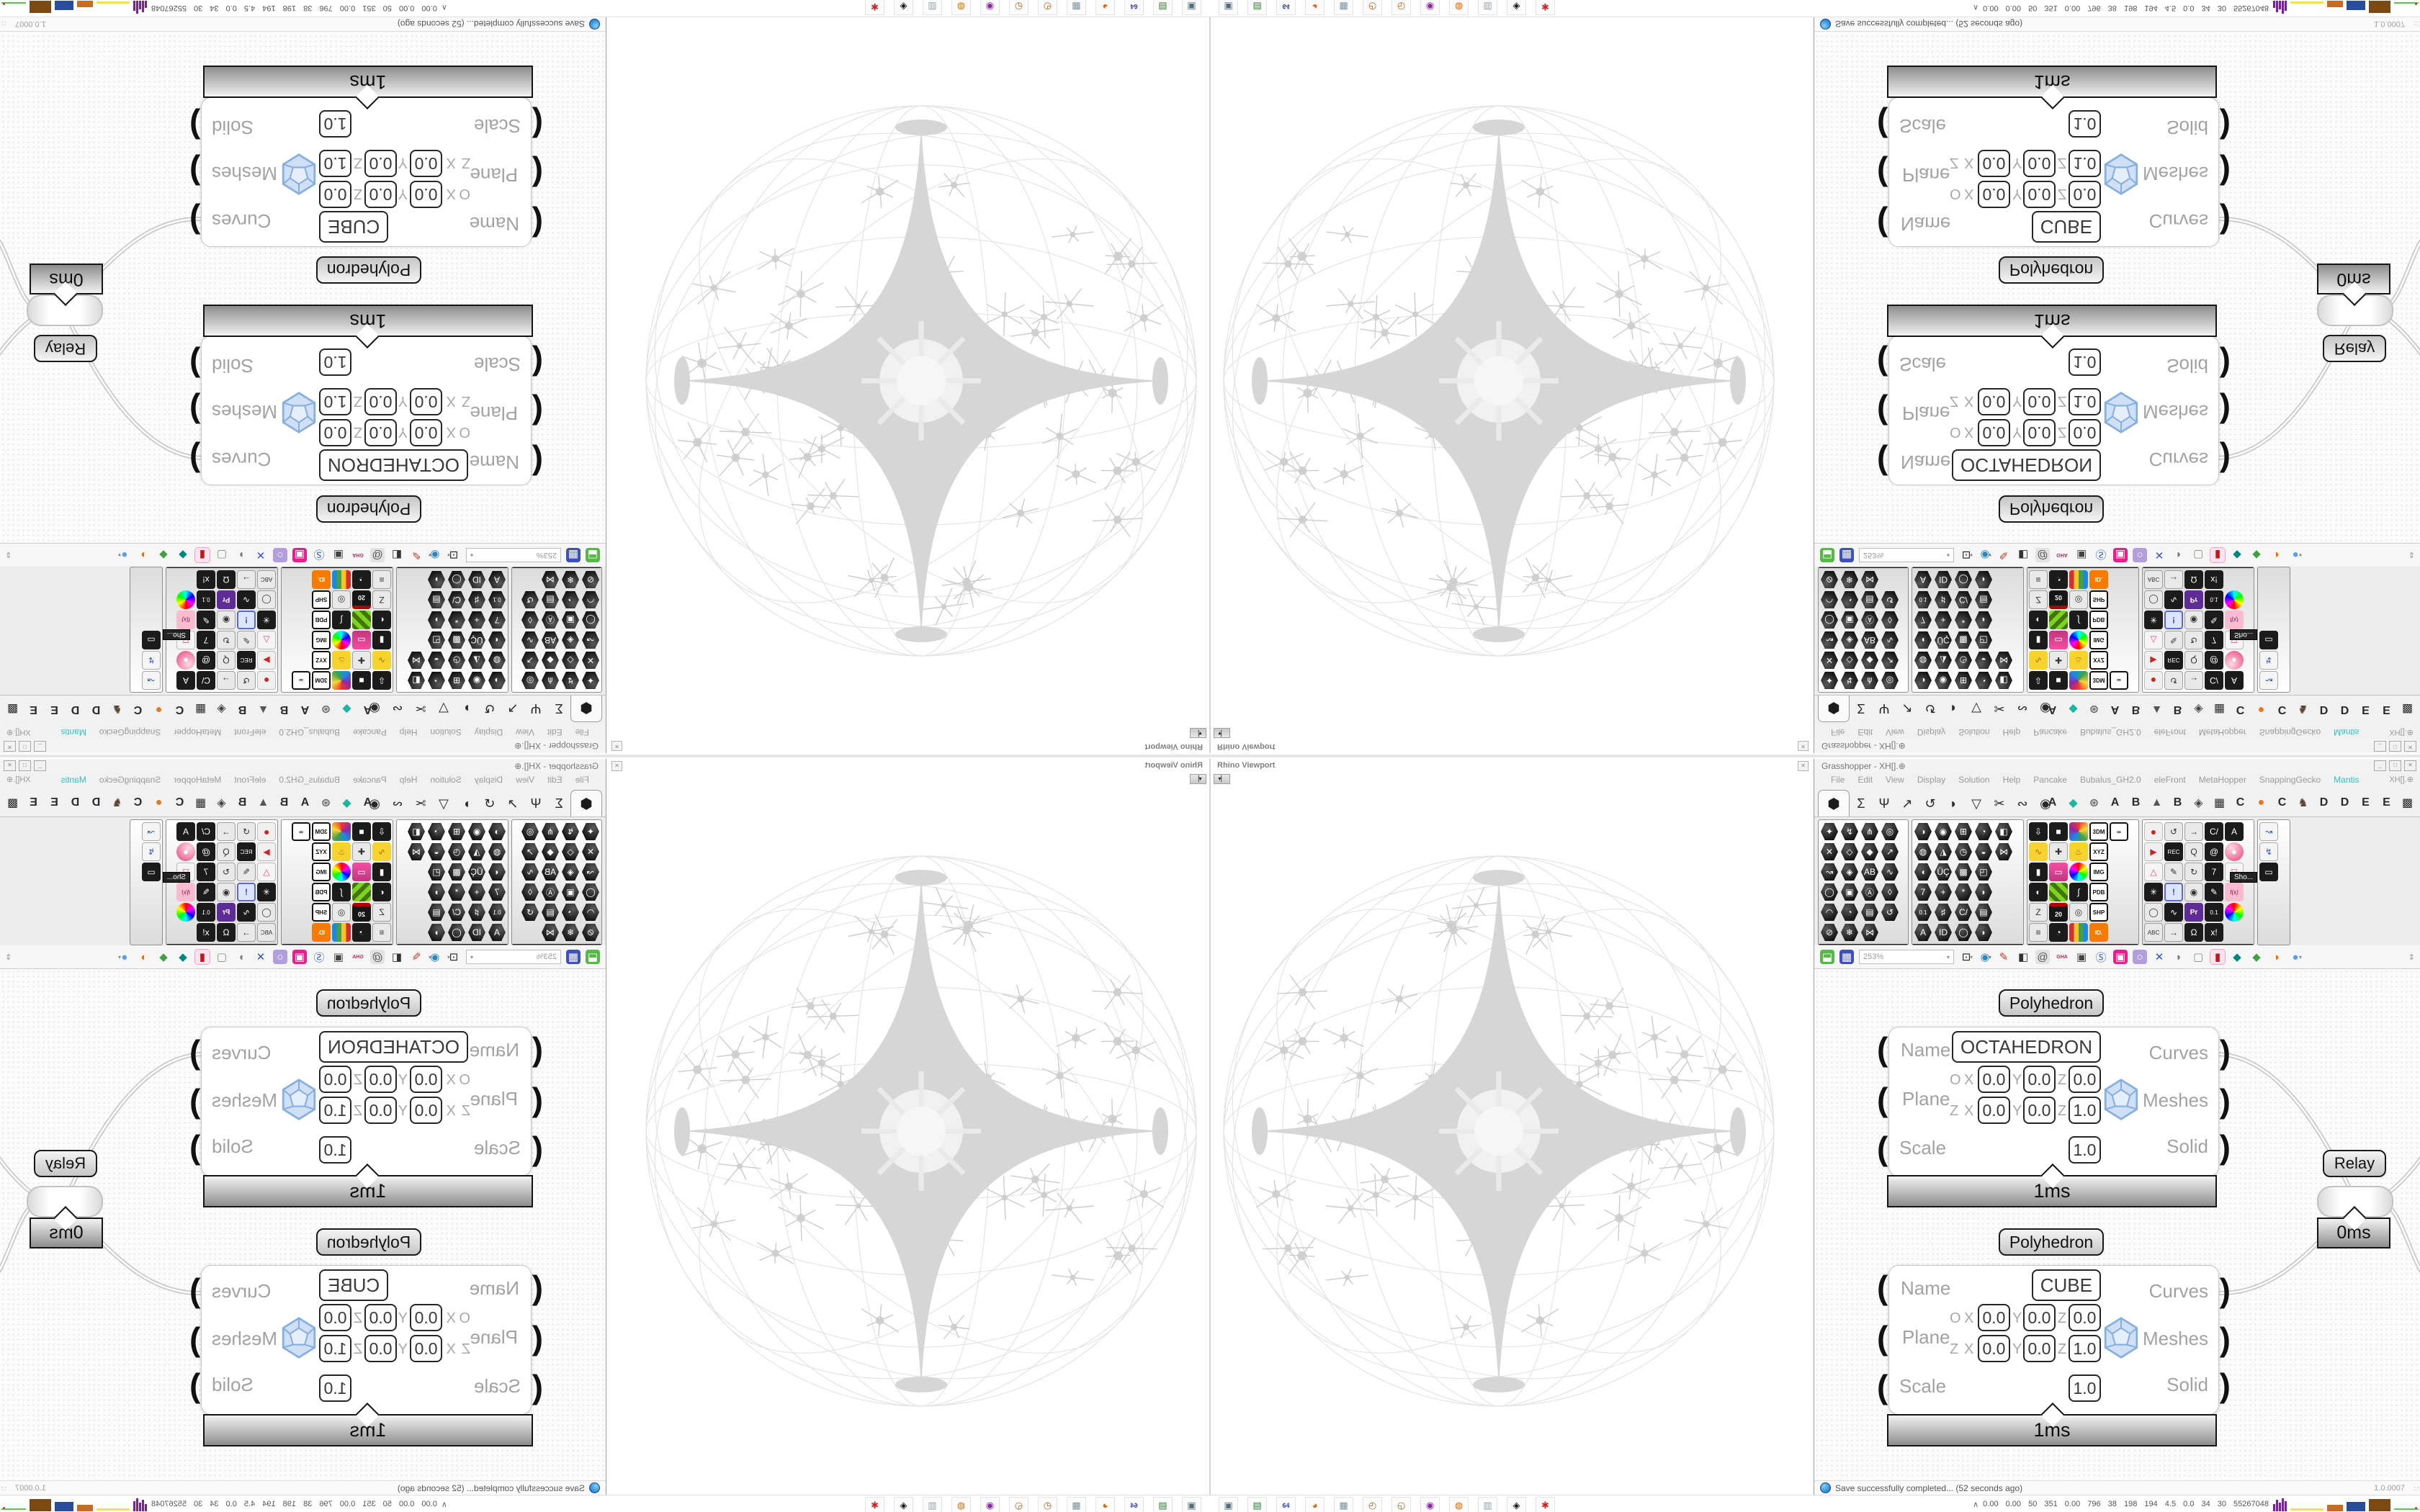 The image size is (2420, 1512). Describe the element at coordinates (1954, 708) in the screenshot. I see `tab-category-4: ◗` at that location.